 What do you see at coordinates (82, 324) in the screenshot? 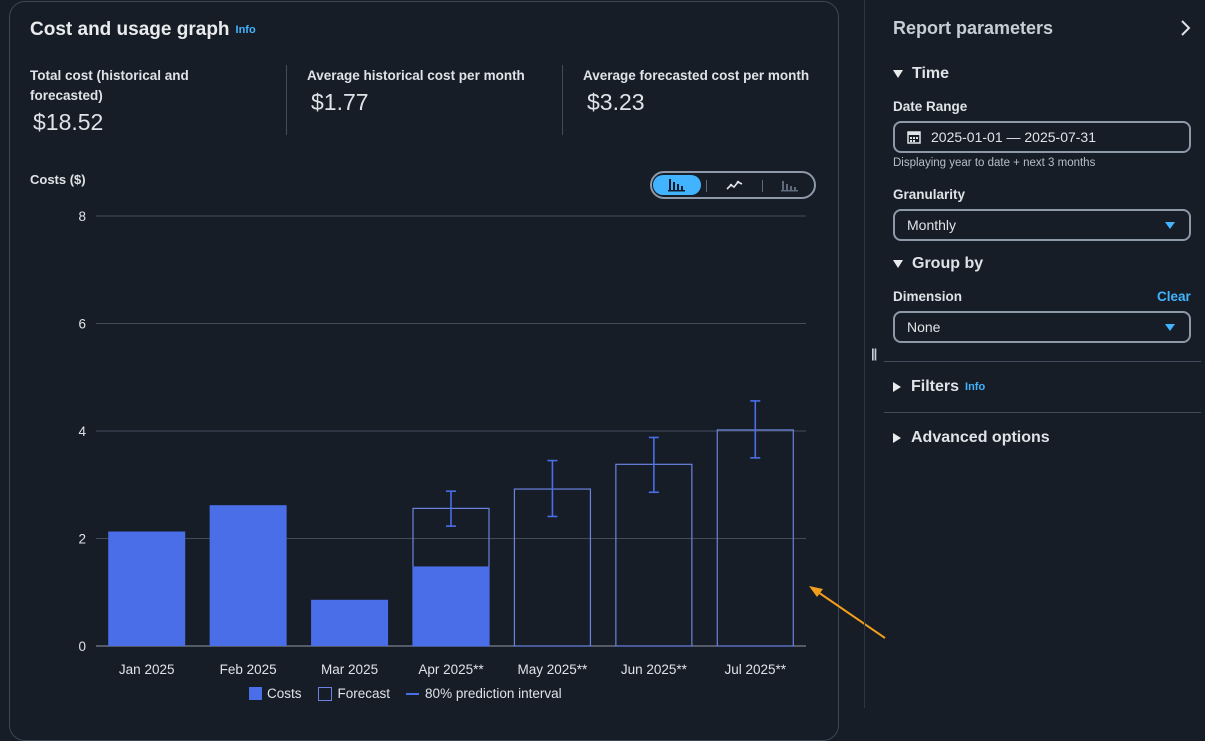
I see `y-tick-label: 6` at bounding box center [82, 324].